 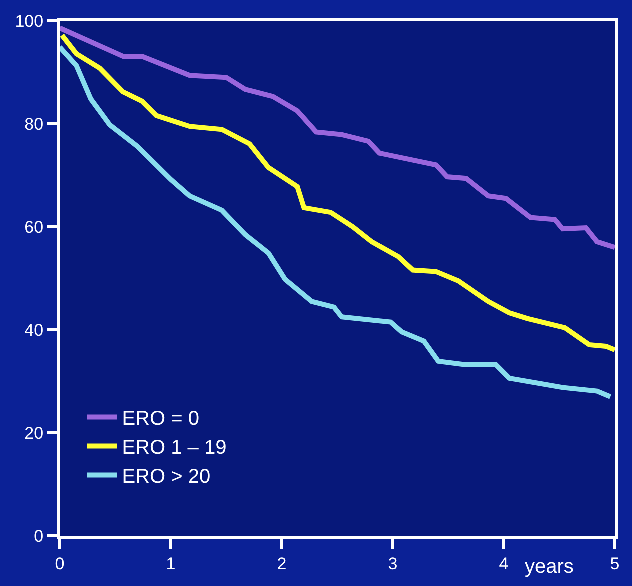 I want to click on x-axis-title: years, so click(x=549, y=567).